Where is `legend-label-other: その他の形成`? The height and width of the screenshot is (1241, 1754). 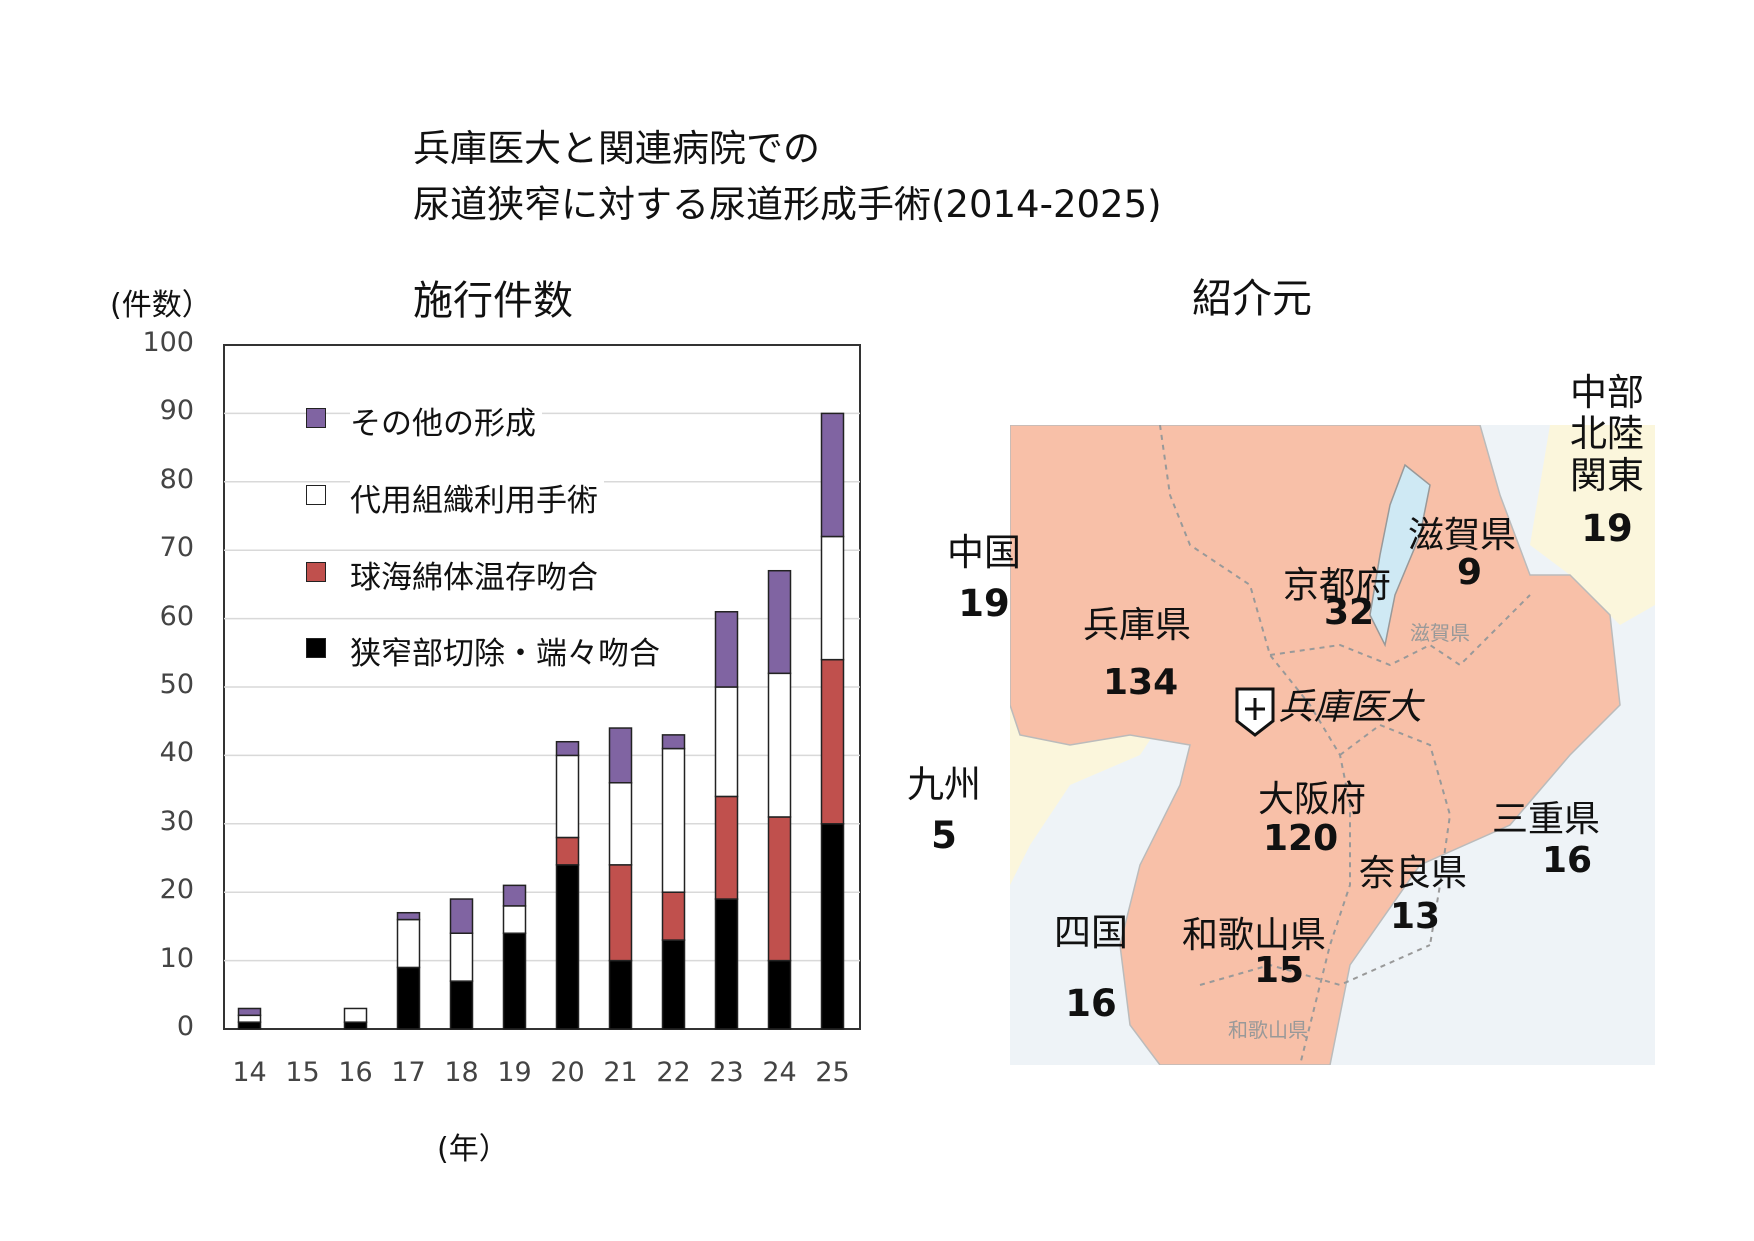 legend-label-other: その他の形成 is located at coordinates (446, 420).